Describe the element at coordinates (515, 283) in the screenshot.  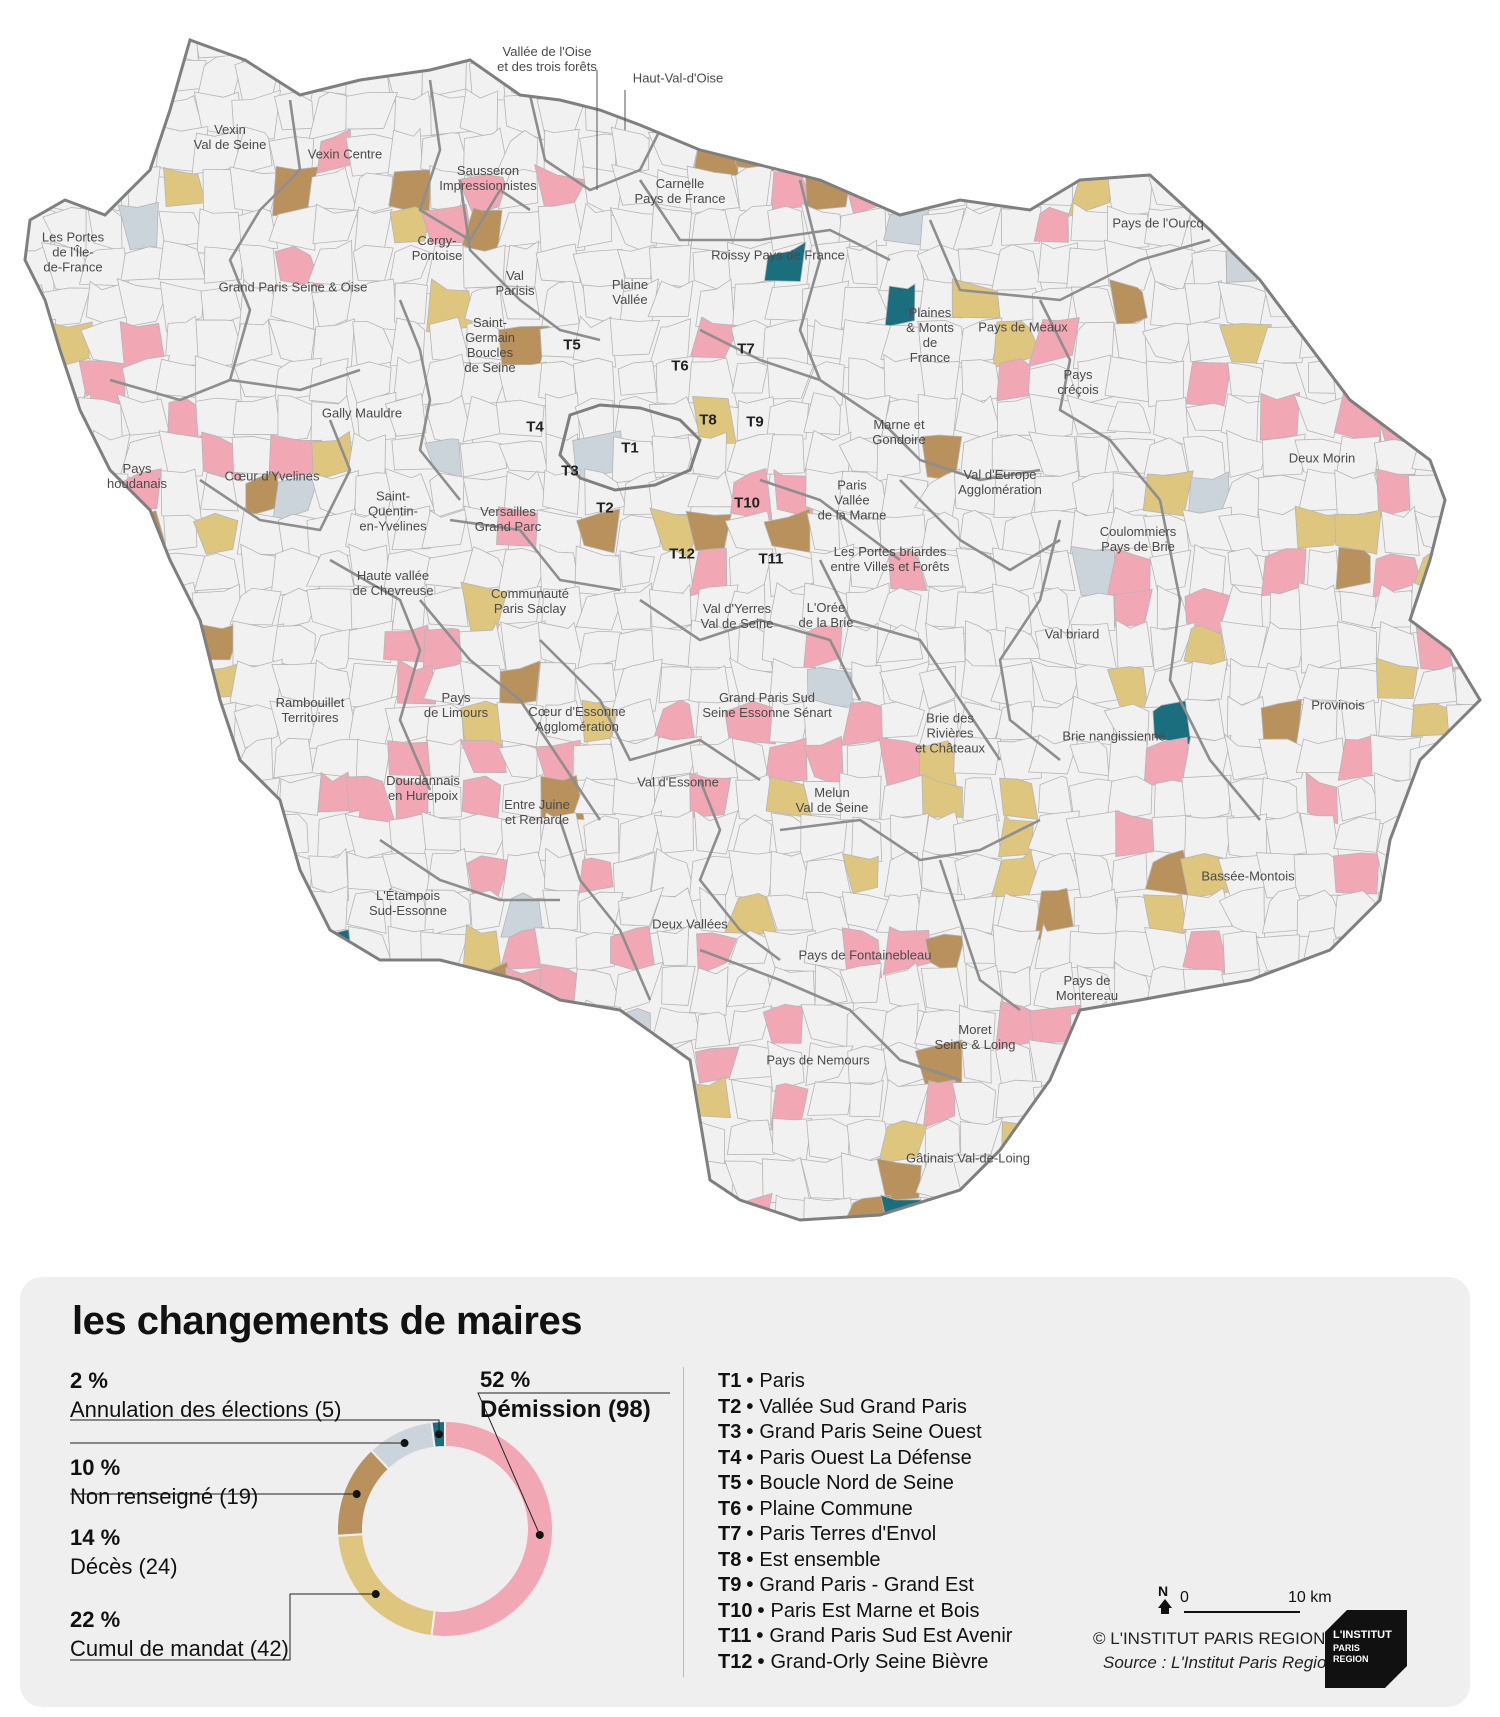
I see `epci-label: Val Parisis` at that location.